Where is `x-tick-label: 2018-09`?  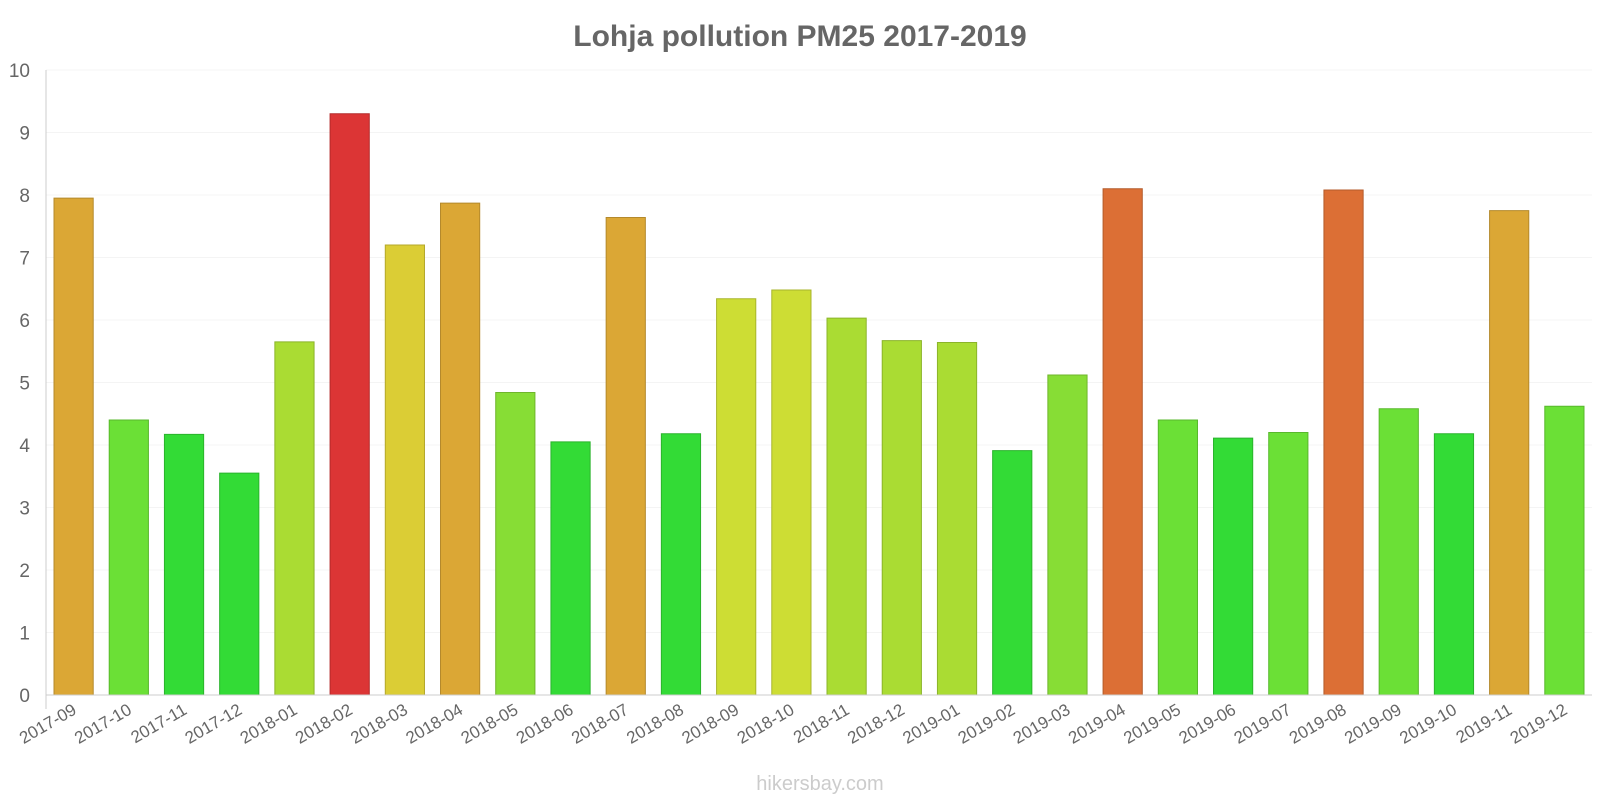 x-tick-label: 2018-09 is located at coordinates (711, 724).